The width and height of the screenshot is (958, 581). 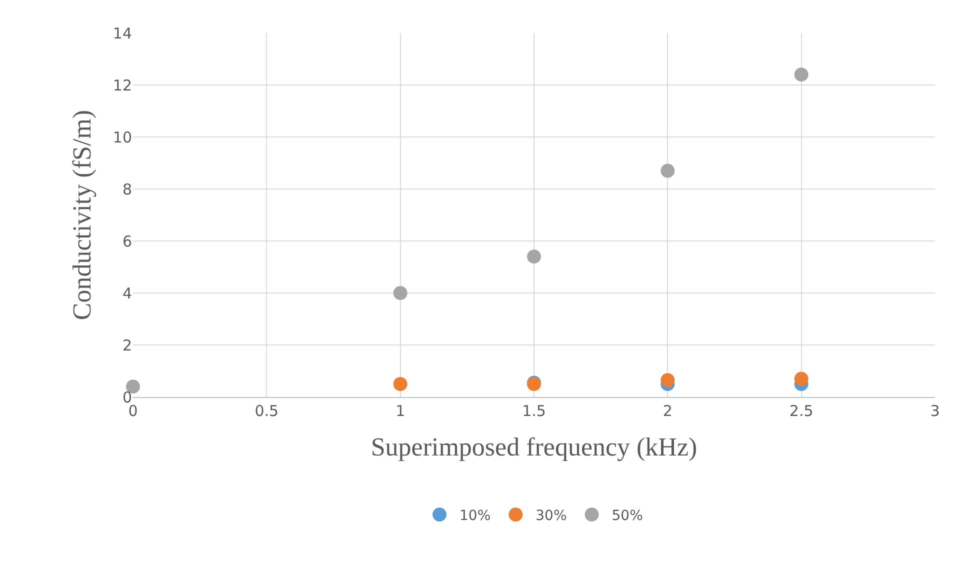 I want to click on y-tick-label: 8, so click(x=127, y=189).